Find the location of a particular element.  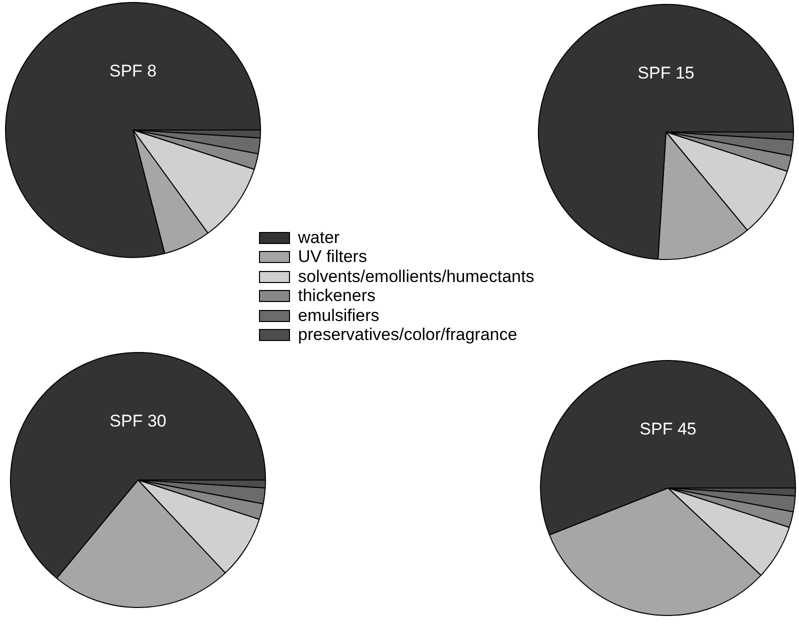

text: SPF 15 is located at coordinates (666, 73).